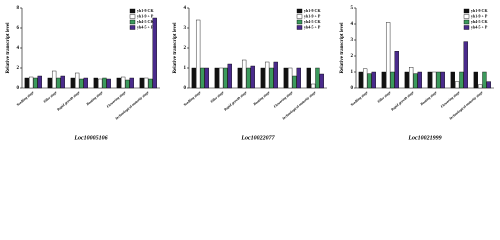  I want to click on chart-title: Loc10021999, so click(424, 138).